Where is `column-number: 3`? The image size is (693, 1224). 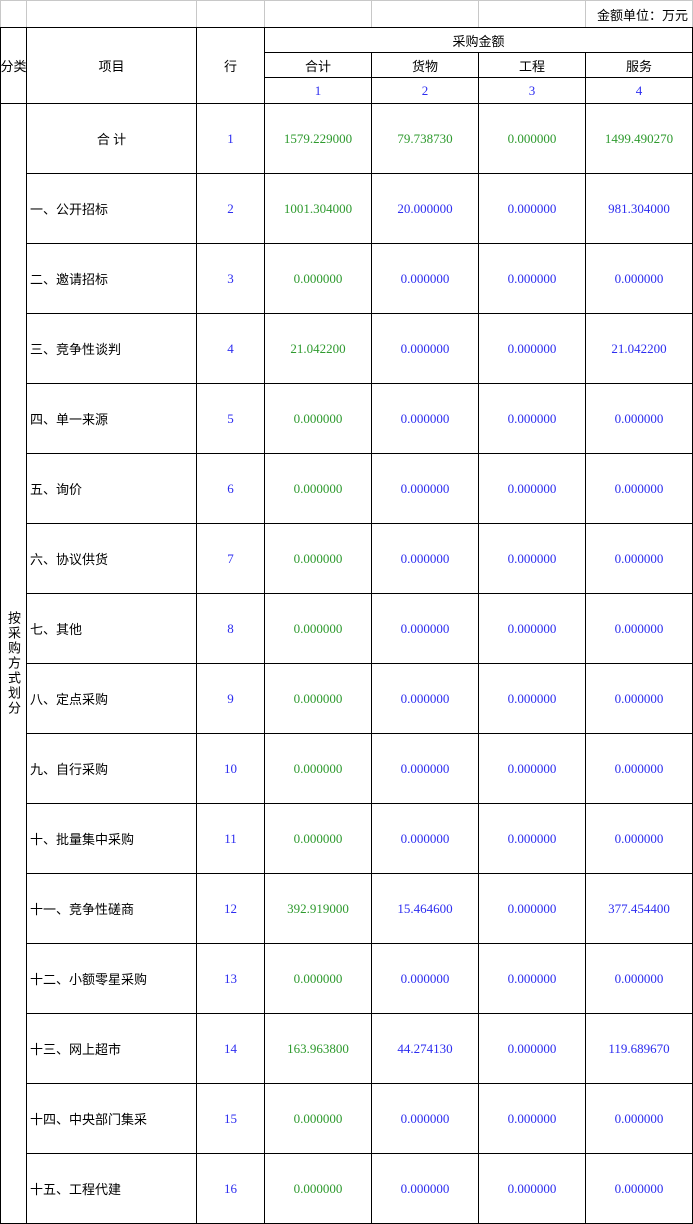
column-number: 3 is located at coordinates (532, 90).